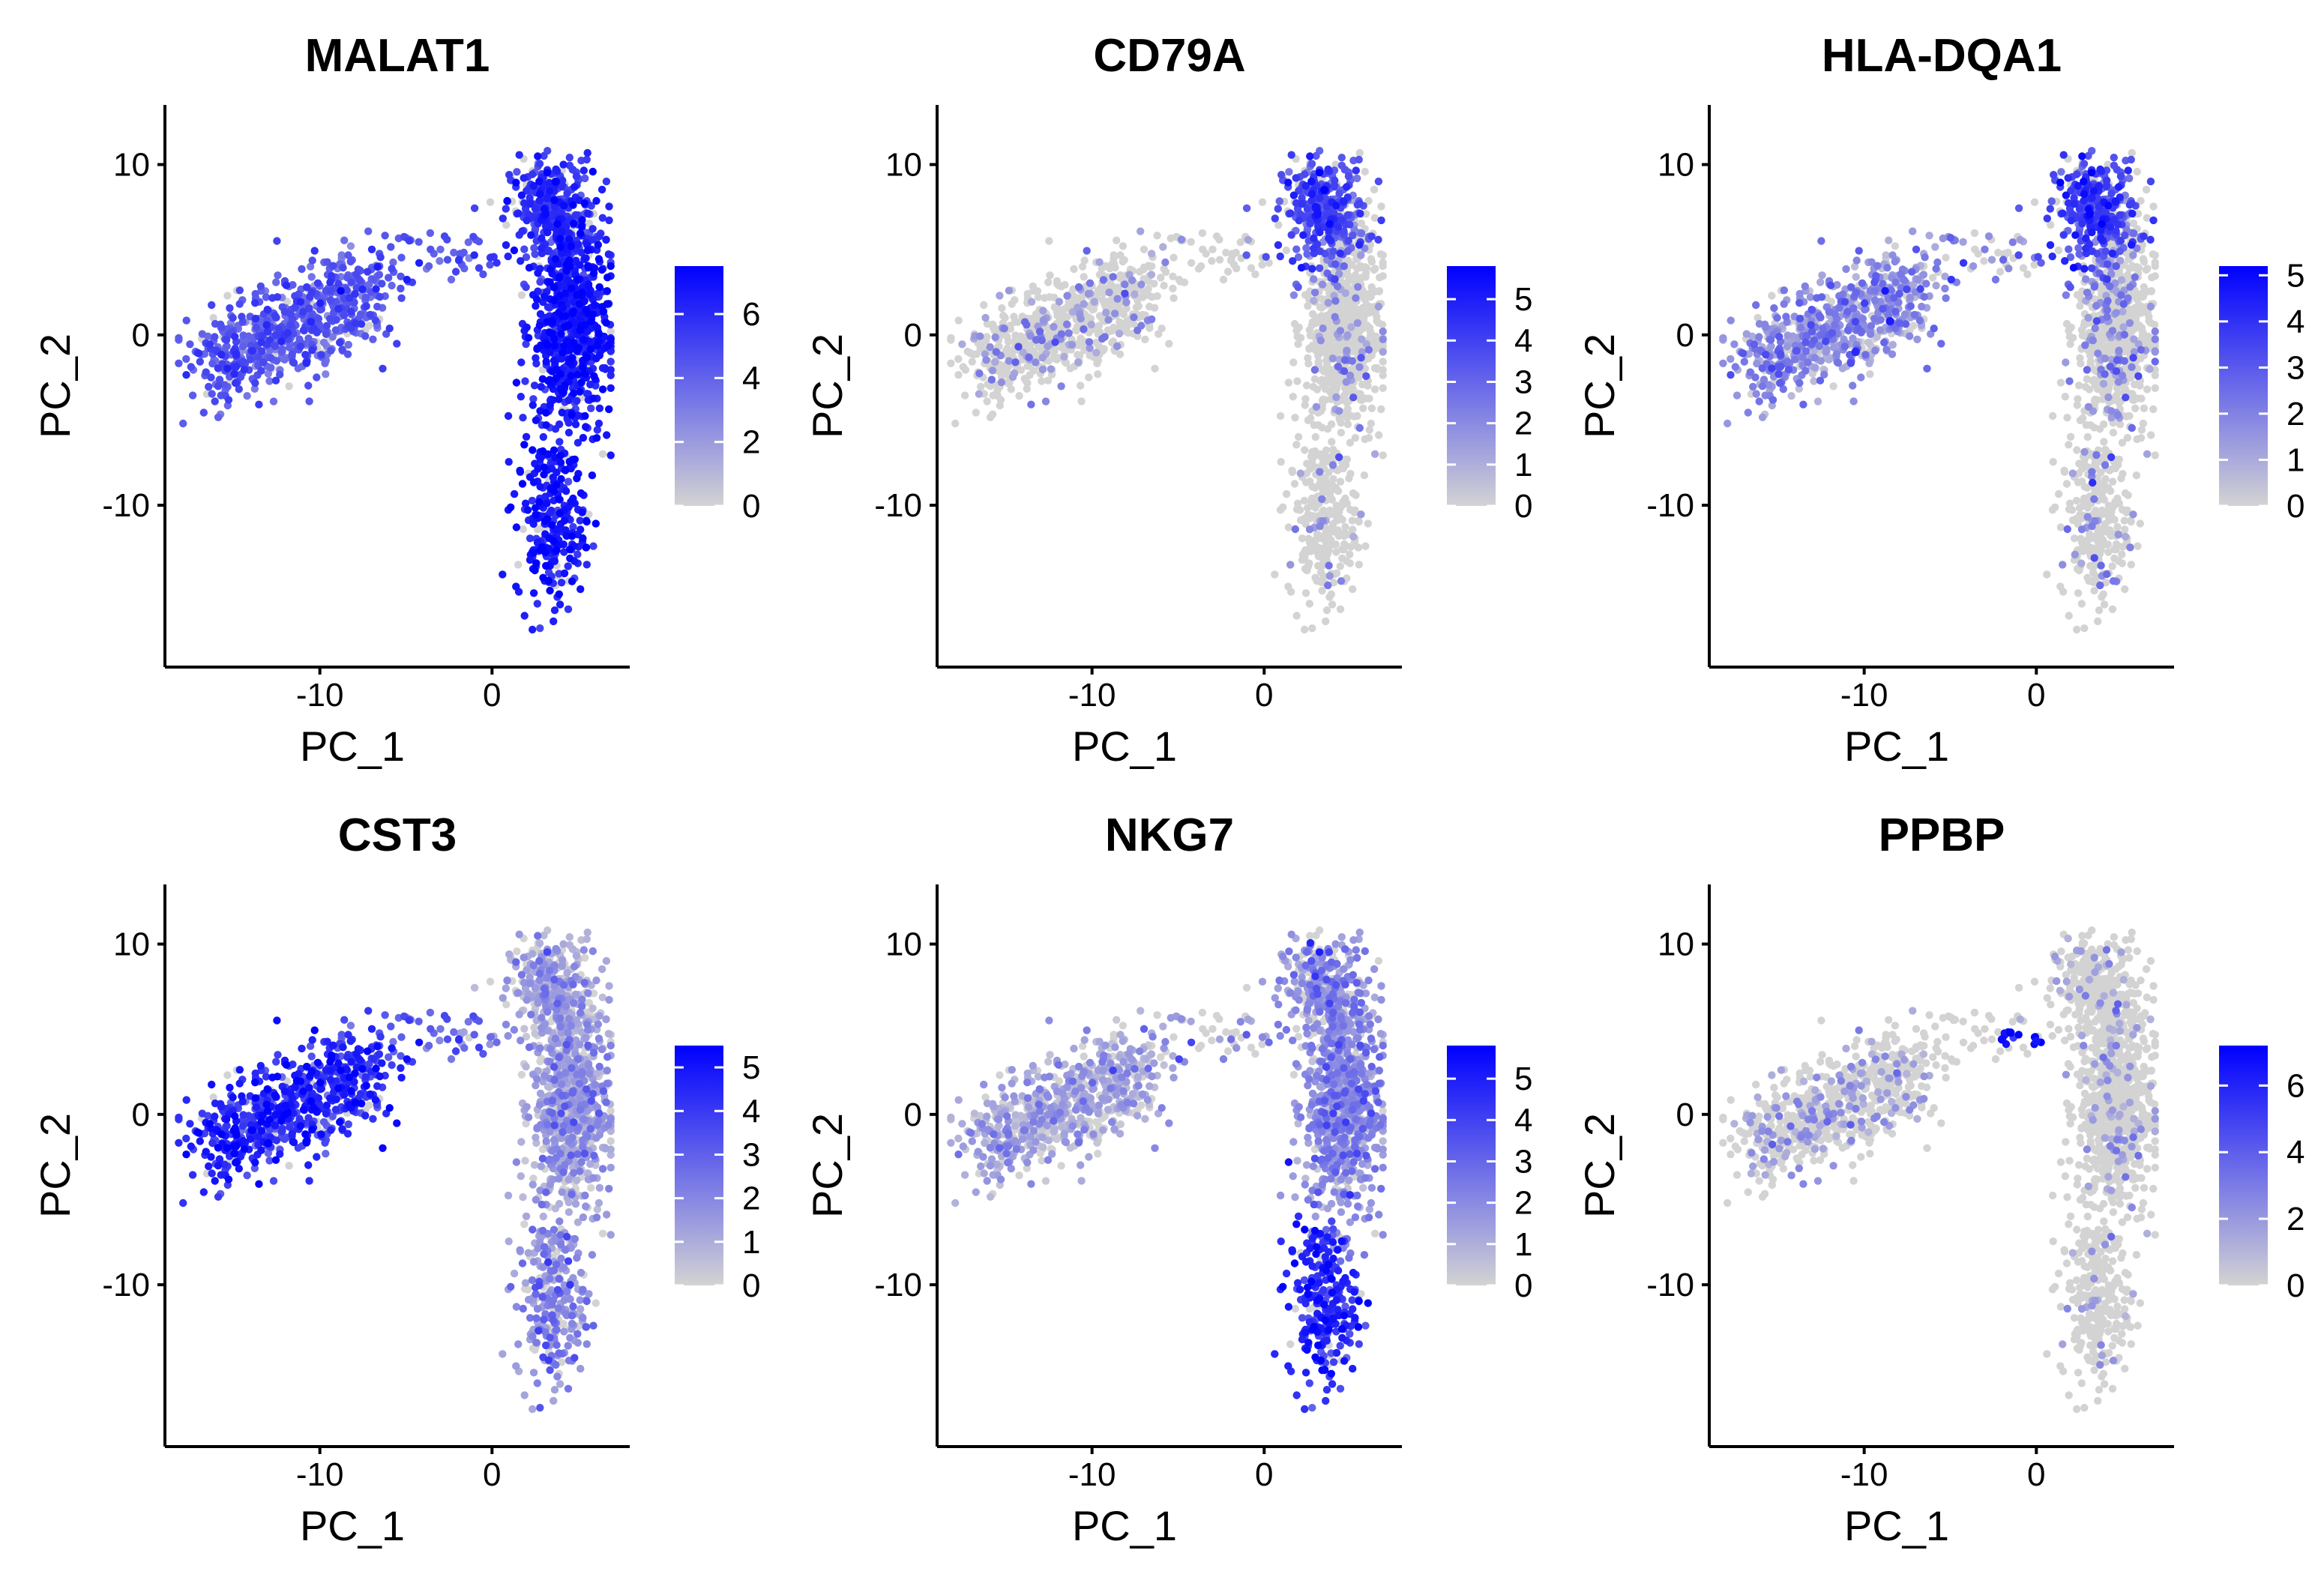 The width and height of the screenshot is (2324, 1574). What do you see at coordinates (1167, 390) in the screenshot?
I see `scatter-points` at bounding box center [1167, 390].